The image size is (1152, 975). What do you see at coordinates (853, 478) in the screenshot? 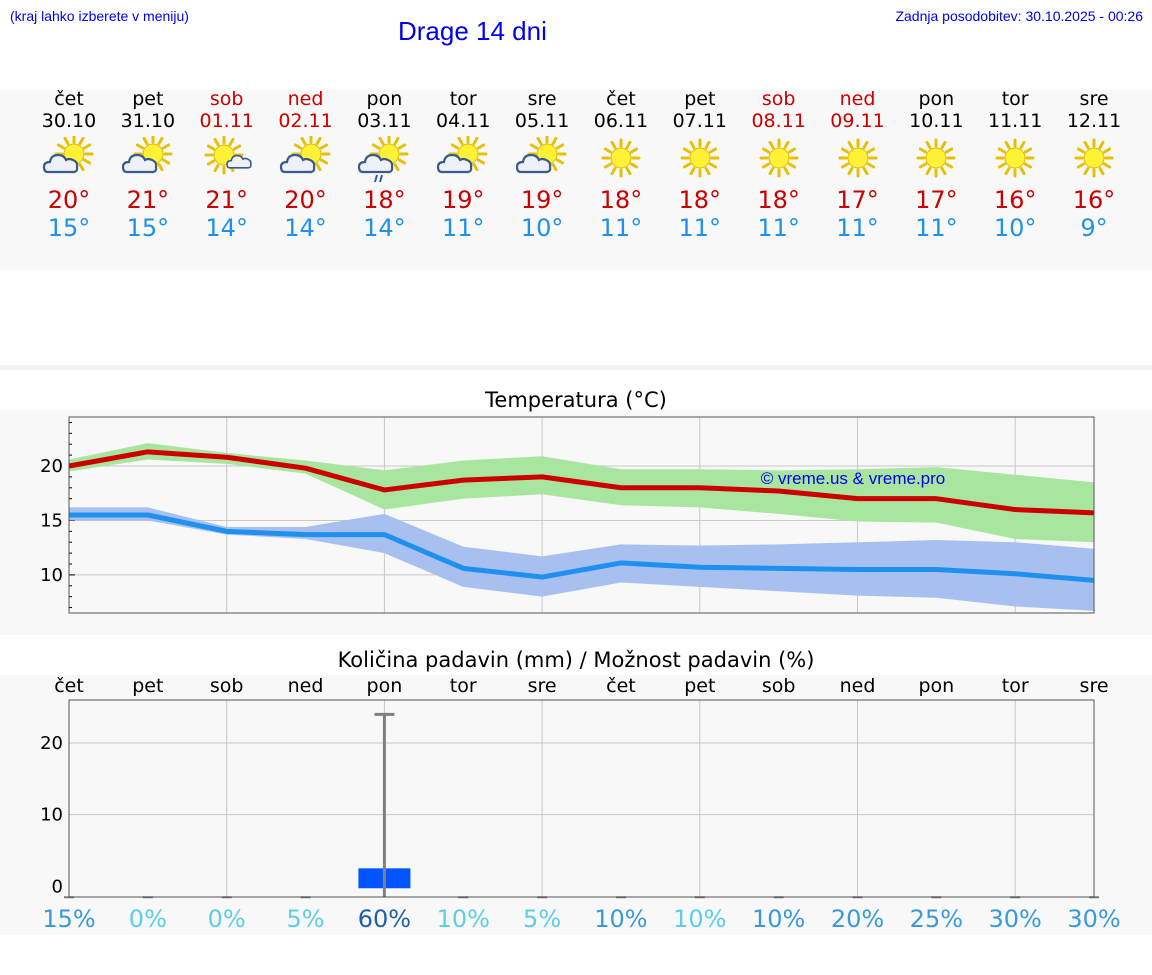
I see `watermark: © vreme.us & vreme.pro` at bounding box center [853, 478].